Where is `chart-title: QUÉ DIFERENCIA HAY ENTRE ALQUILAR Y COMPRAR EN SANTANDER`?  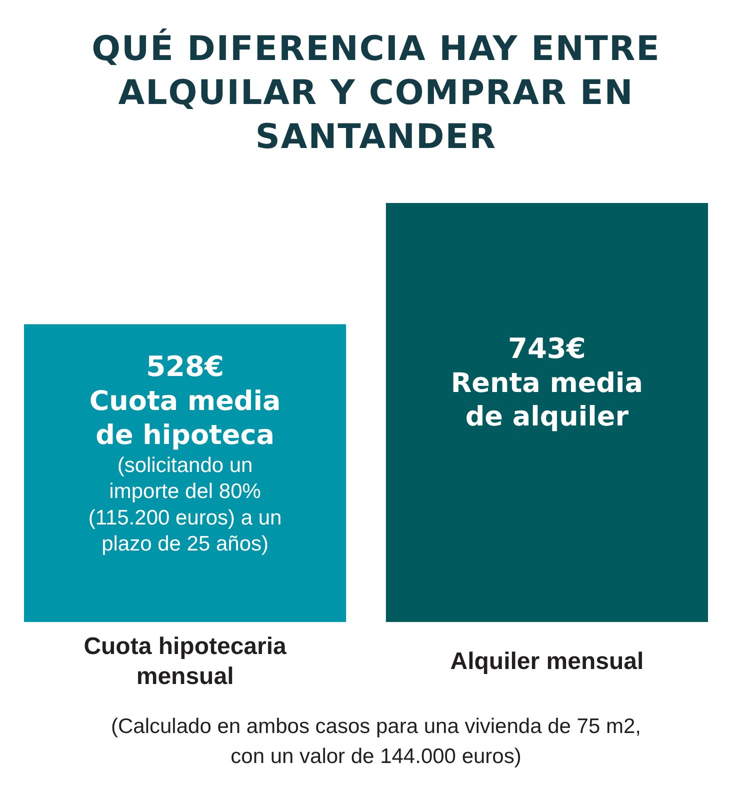
chart-title: QUÉ DIFERENCIA HAY ENTRE ALQUILAR Y COMPRAR EN SANTANDER is located at coordinates (376, 92).